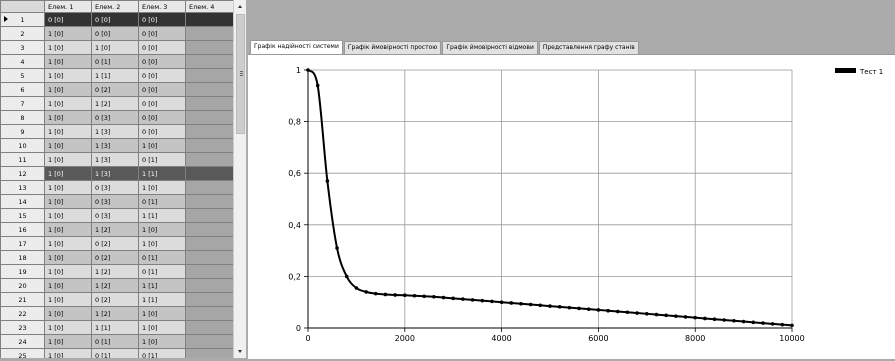 The width and height of the screenshot is (895, 361). What do you see at coordinates (117, 187) in the screenshot?
I see `table-row: 13 1 [0] 0 [3] 1 [0]` at bounding box center [117, 187].